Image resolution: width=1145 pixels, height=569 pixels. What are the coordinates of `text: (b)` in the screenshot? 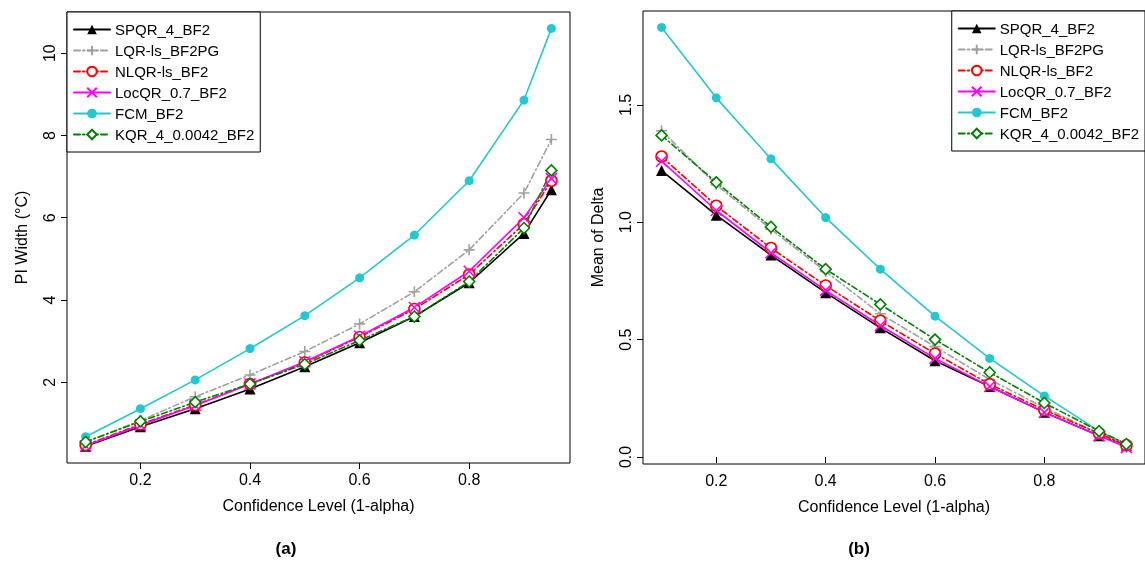 It's located at (859, 548).